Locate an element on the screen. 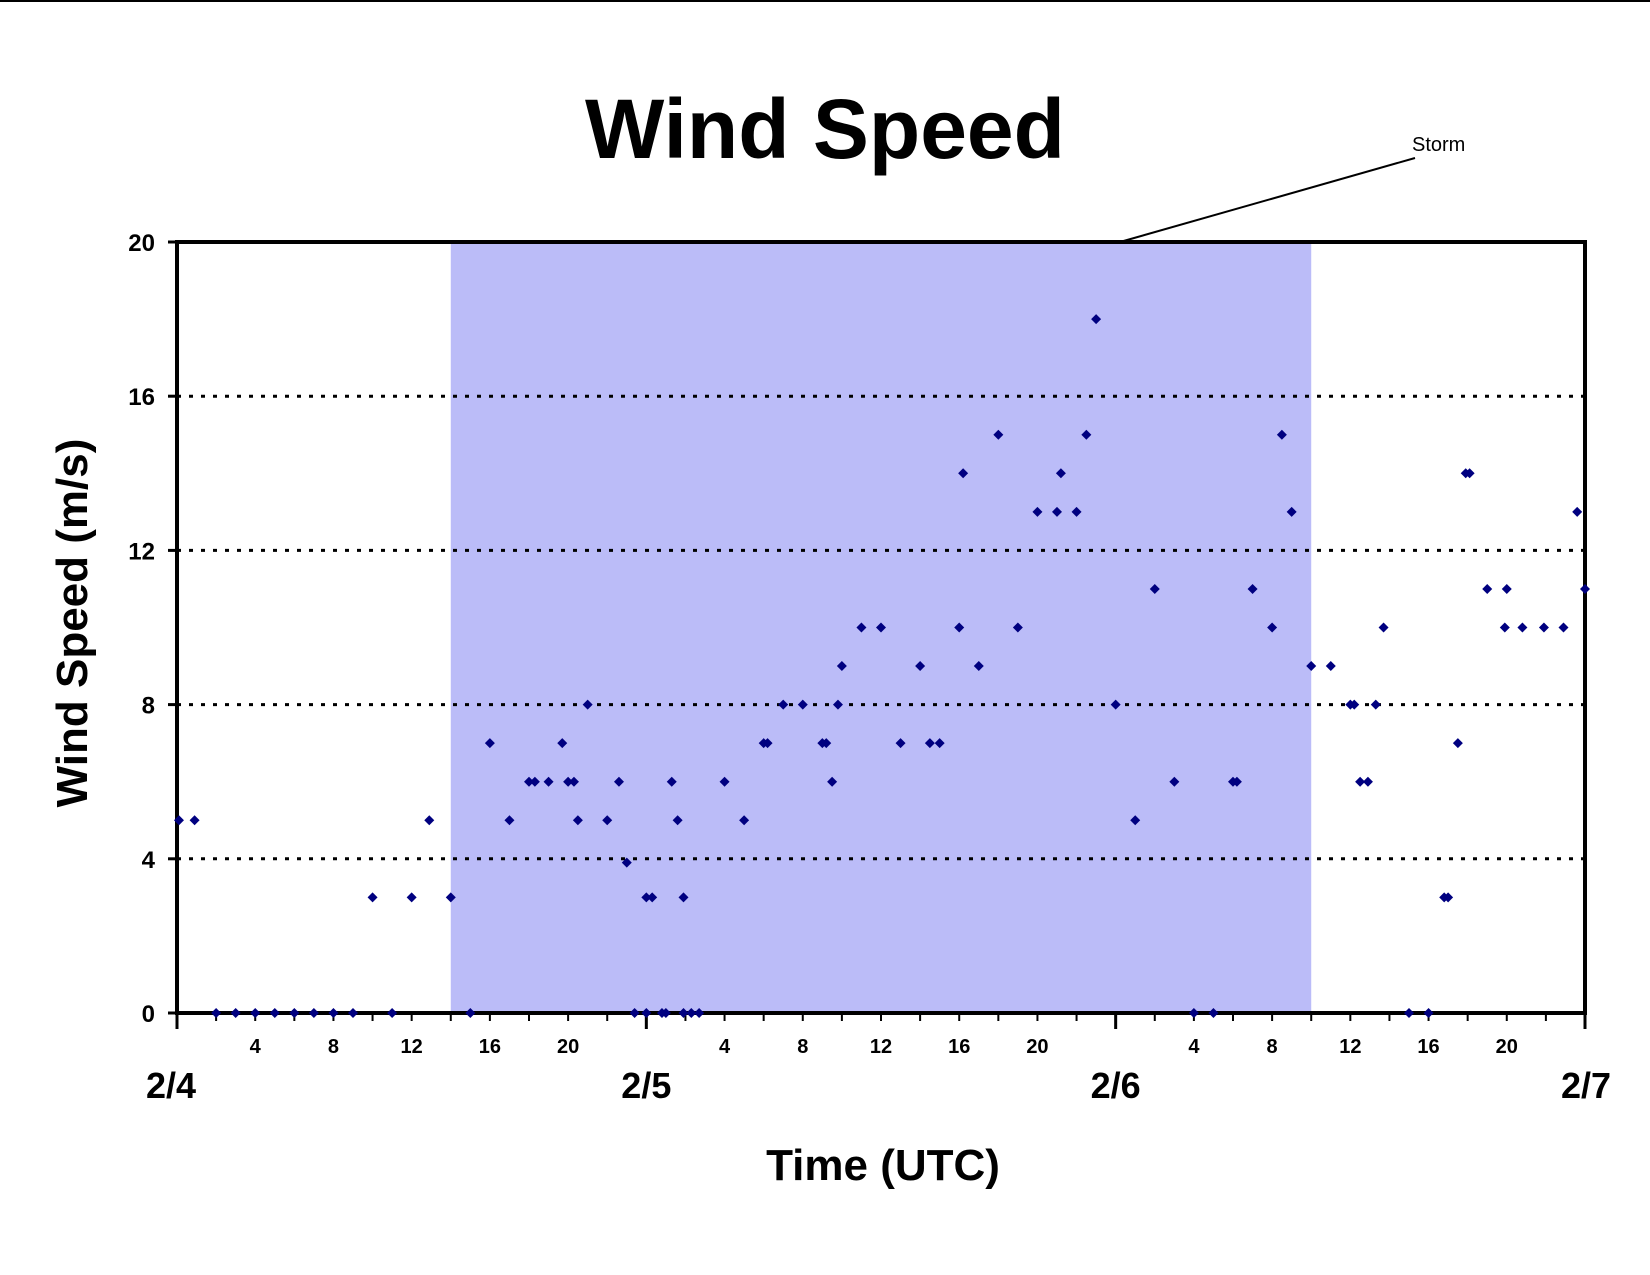 This screenshot has width=1650, height=1275. y-tick-label: 20 is located at coordinates (141, 243).